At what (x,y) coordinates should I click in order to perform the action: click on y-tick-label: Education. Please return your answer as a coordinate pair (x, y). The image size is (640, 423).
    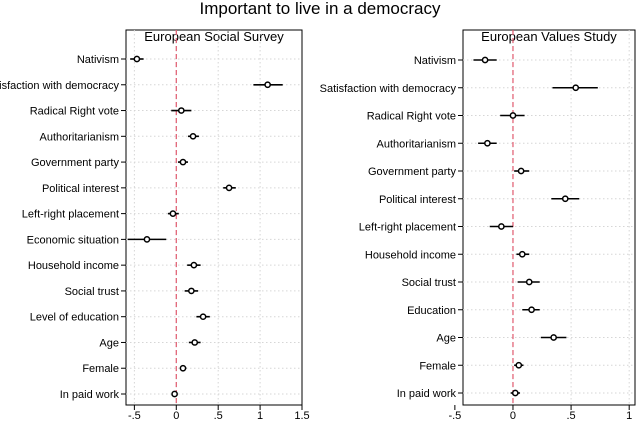
    Looking at the image, I should click on (431, 311).